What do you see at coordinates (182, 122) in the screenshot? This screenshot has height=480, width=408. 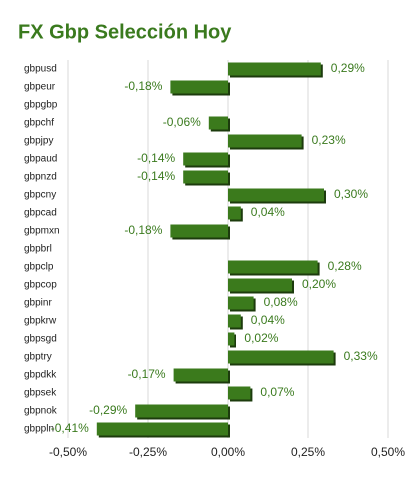 I see `value-label: -0,06%` at bounding box center [182, 122].